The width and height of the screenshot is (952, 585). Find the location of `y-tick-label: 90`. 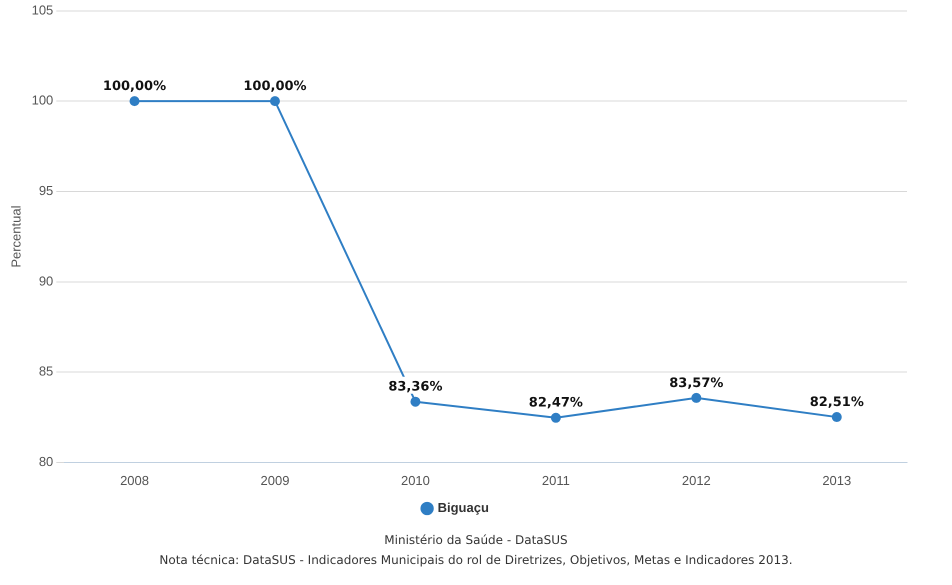

y-tick-label: 90 is located at coordinates (46, 280).